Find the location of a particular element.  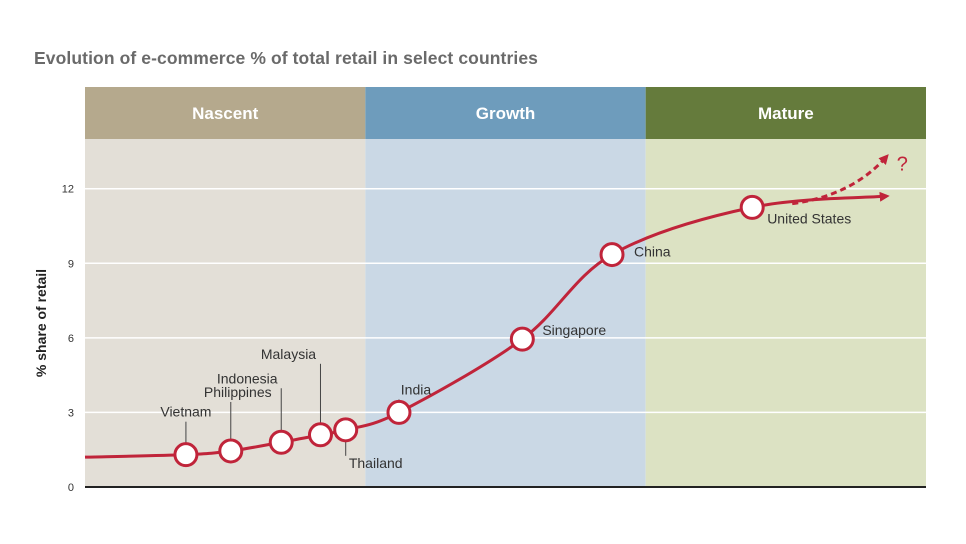

y-tick-12: 12 is located at coordinates (68, 190).